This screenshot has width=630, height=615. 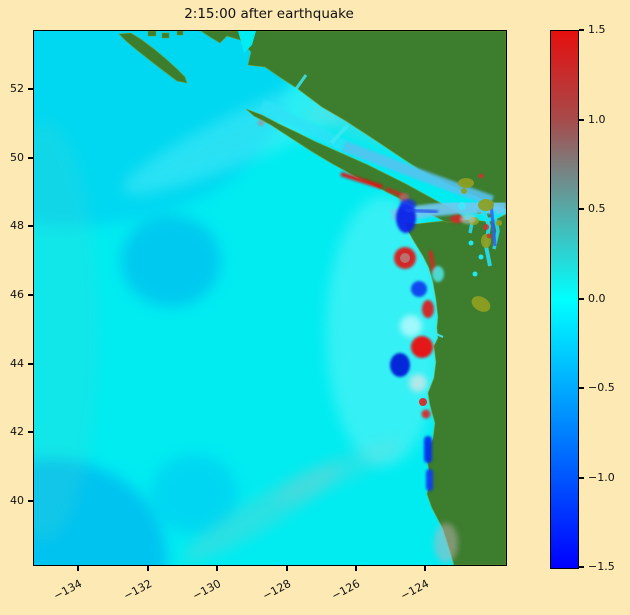 I want to click on coastal-inlet, so click(x=247, y=42).